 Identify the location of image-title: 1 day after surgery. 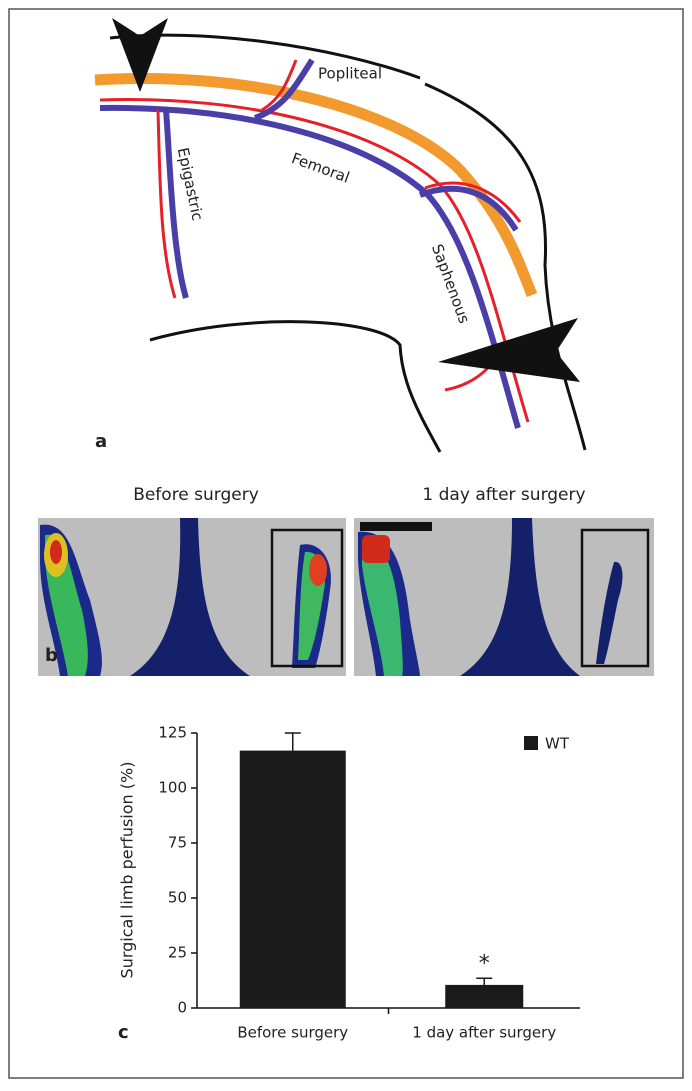
(503, 495).